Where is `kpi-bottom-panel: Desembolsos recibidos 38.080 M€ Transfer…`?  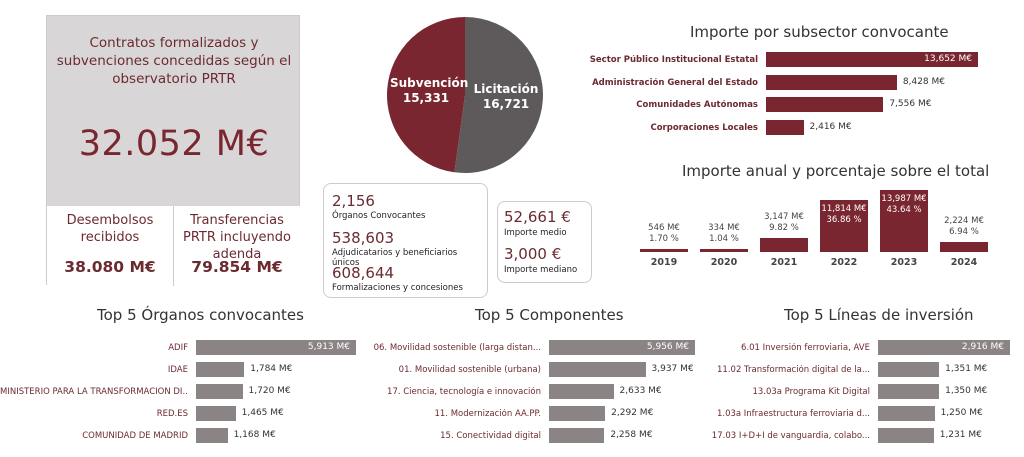
kpi-bottom-panel: Desembolsos recibidos 38.080 M€ Transfer… is located at coordinates (174, 246).